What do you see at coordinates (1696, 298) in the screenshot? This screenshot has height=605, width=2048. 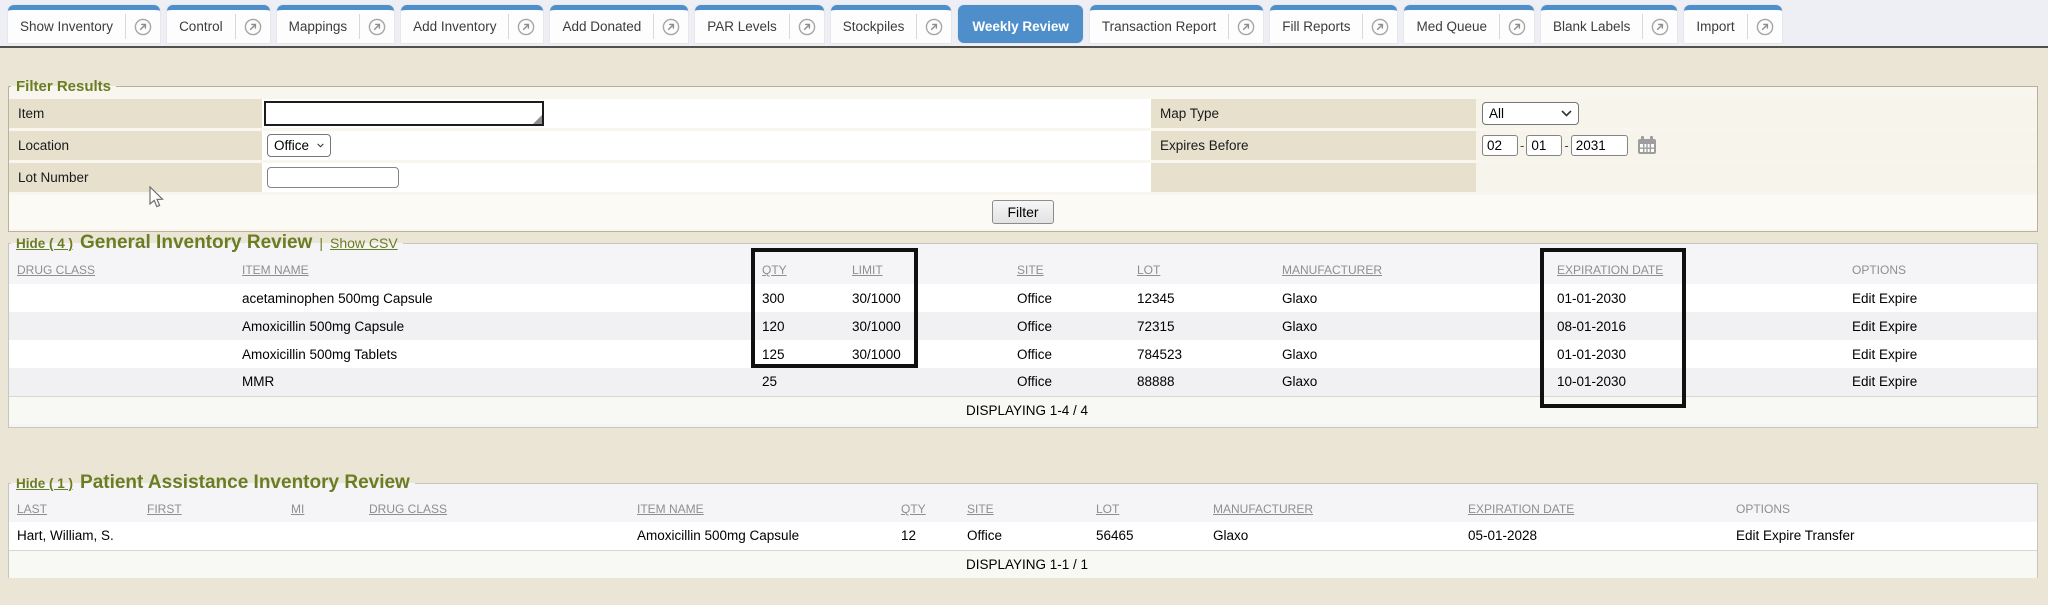 I see `cell-expiration-date: 01-01-2030` at bounding box center [1696, 298].